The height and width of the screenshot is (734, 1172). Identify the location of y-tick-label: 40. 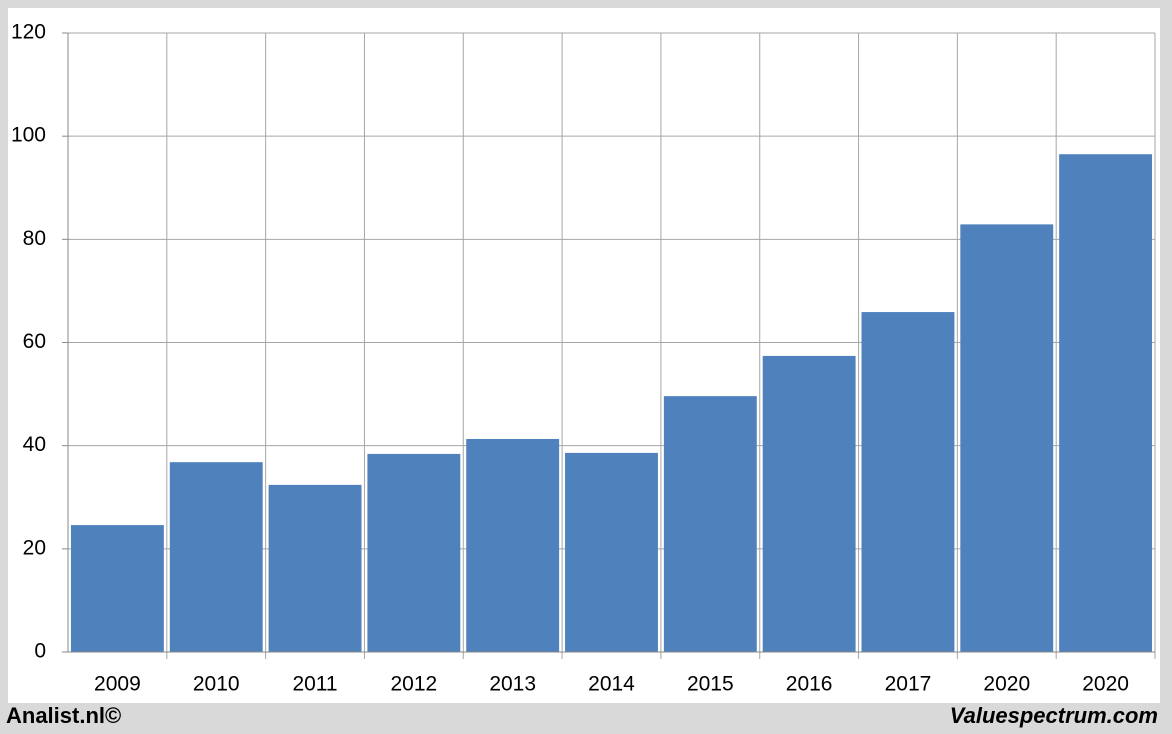
(34, 444).